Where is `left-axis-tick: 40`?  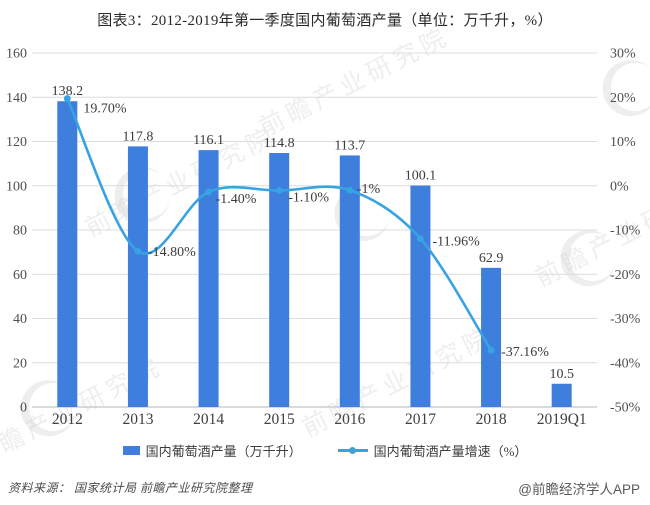
left-axis-tick: 40 is located at coordinates (20, 319).